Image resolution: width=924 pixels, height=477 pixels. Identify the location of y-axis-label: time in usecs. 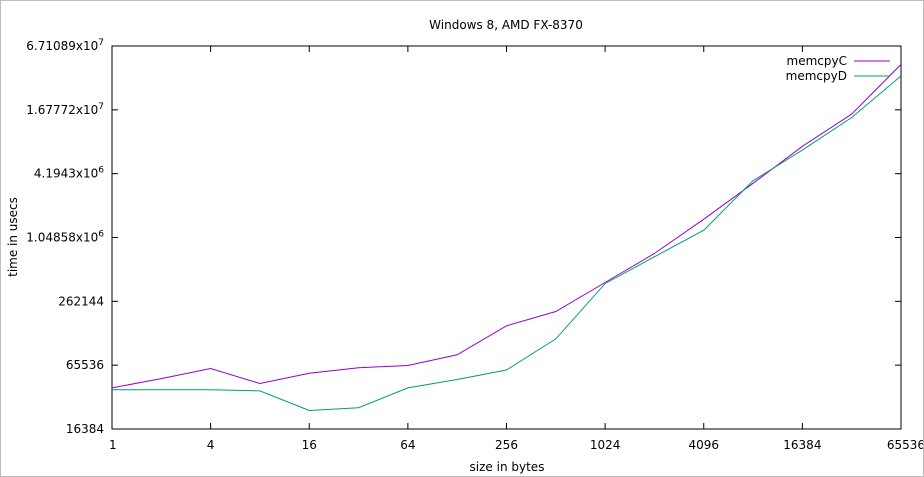
(13, 237).